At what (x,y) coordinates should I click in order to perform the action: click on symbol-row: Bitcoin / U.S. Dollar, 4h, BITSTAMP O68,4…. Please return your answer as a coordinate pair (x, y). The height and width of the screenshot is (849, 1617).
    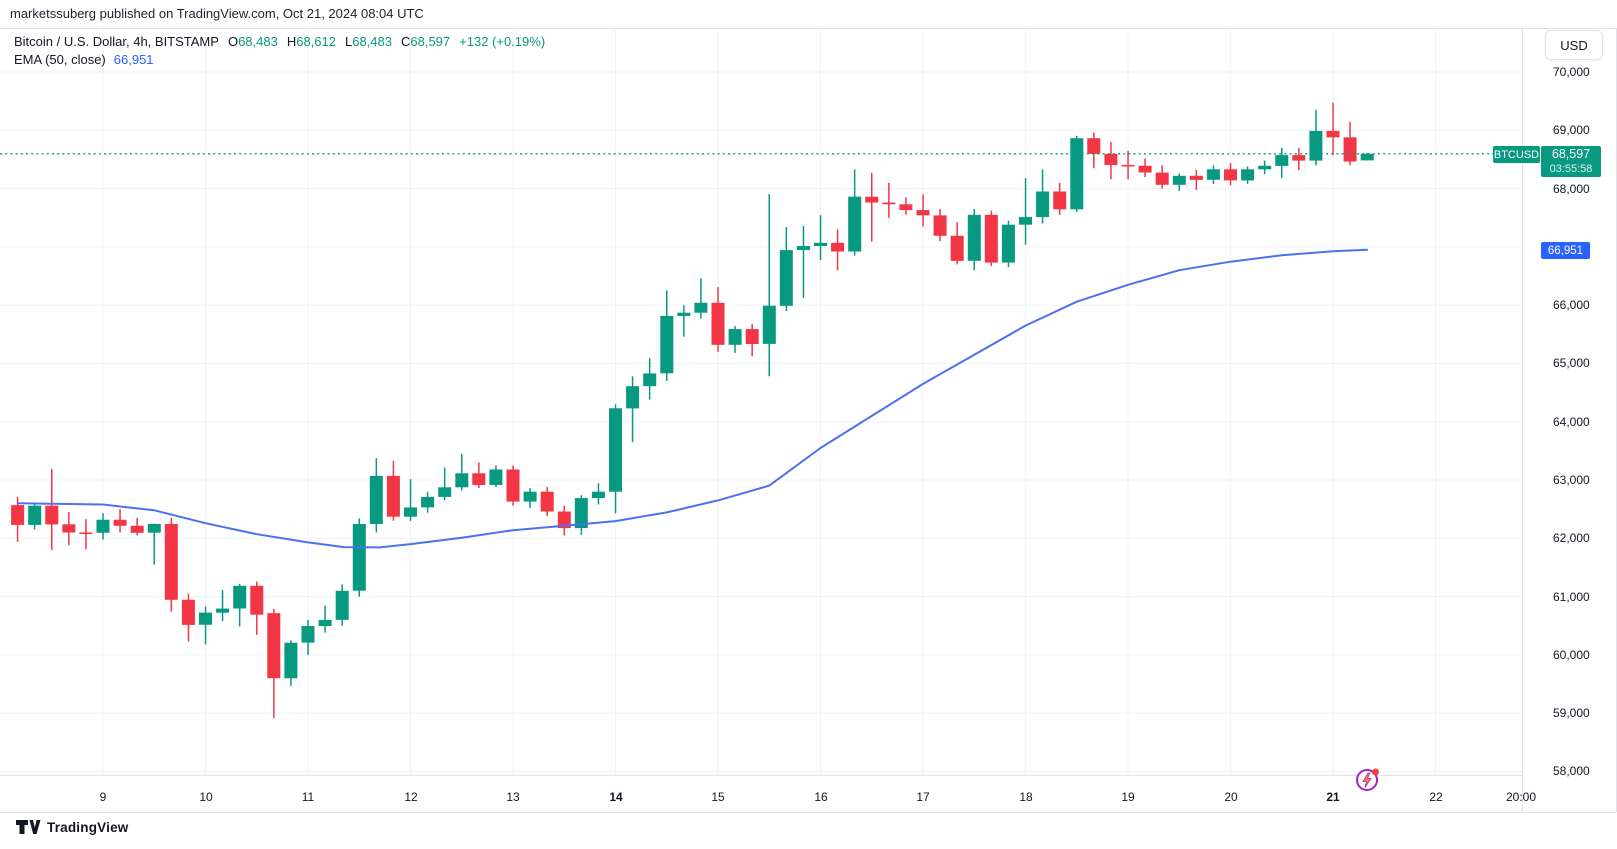
    Looking at the image, I should click on (279, 42).